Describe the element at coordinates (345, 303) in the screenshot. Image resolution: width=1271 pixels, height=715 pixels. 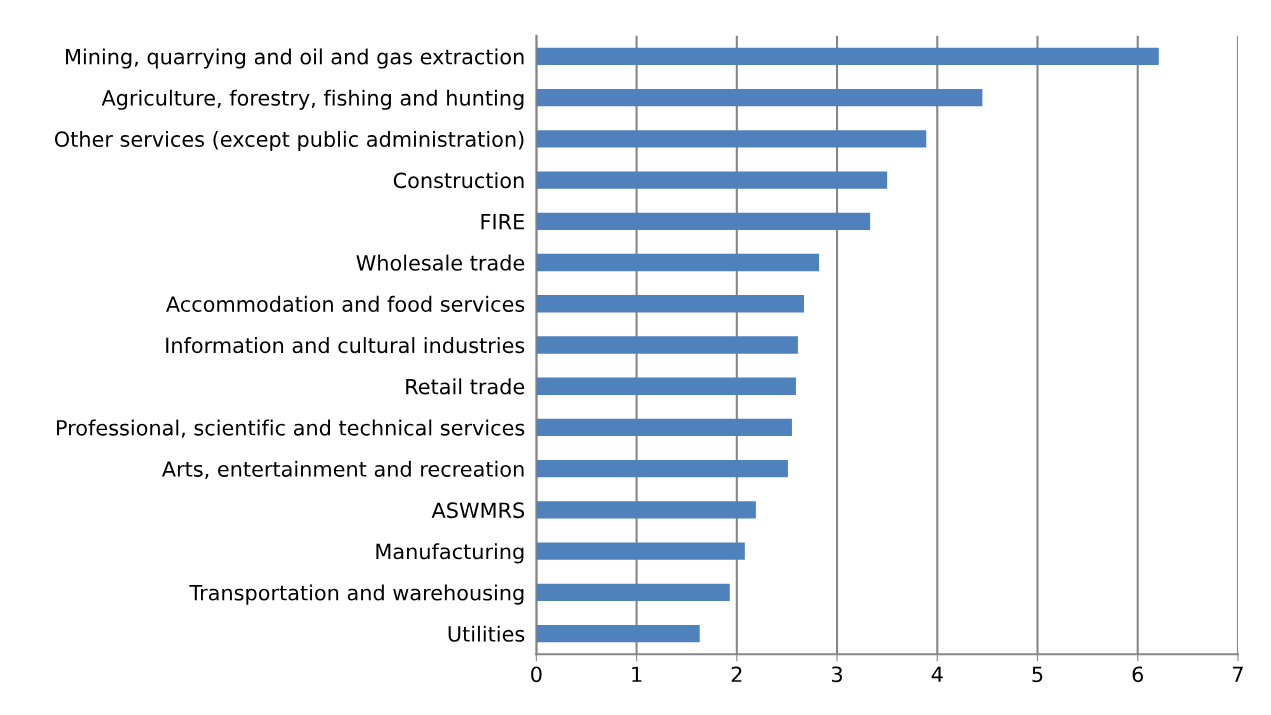
I see `y-tick-label: Accommodation and food services` at that location.